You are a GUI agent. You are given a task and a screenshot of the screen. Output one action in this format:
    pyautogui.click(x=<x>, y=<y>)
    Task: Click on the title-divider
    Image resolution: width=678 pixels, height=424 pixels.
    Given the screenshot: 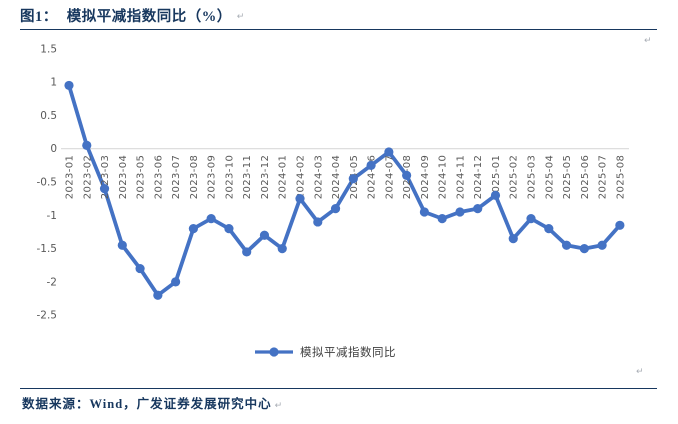 What is the action you would take?
    pyautogui.click(x=338, y=29)
    